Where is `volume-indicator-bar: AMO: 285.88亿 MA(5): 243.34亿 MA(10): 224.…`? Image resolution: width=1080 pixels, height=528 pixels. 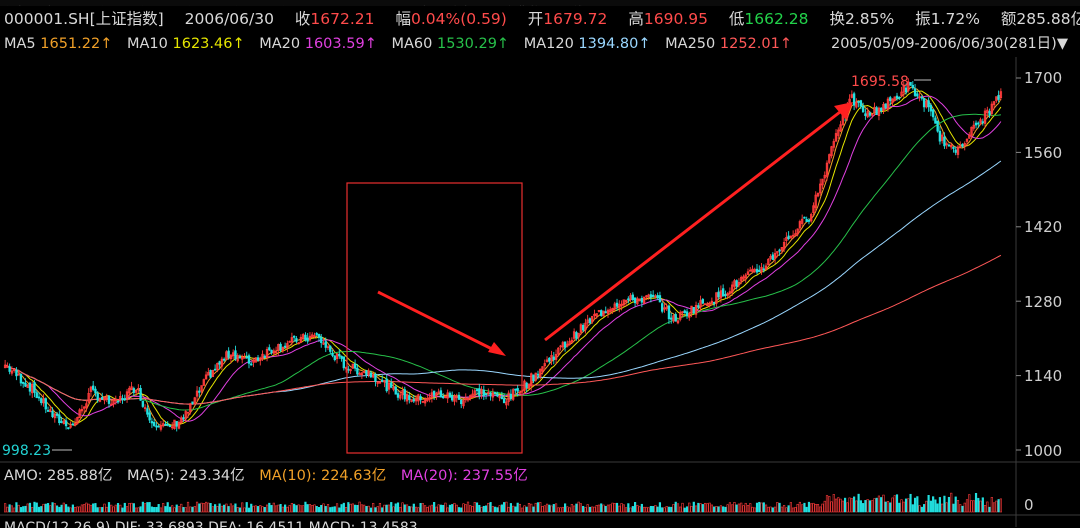
volume-indicator-bar: AMO: 285.88亿 MA(5): 243.34亿 MA(10): 224.… is located at coordinates (540, 476).